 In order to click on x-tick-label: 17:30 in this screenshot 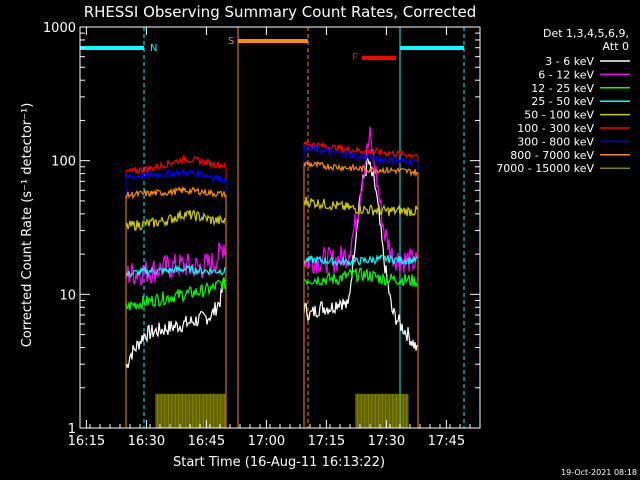, I will do `click(386, 441)`.